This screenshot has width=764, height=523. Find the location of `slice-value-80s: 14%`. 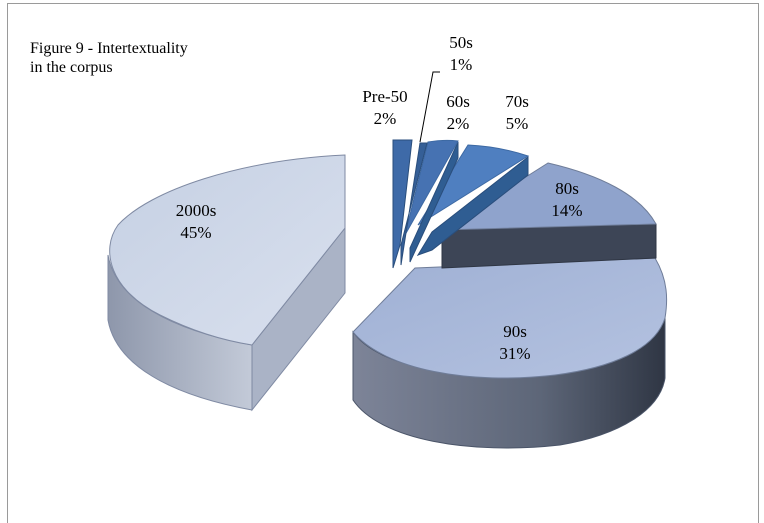

slice-value-80s: 14% is located at coordinates (566, 210).